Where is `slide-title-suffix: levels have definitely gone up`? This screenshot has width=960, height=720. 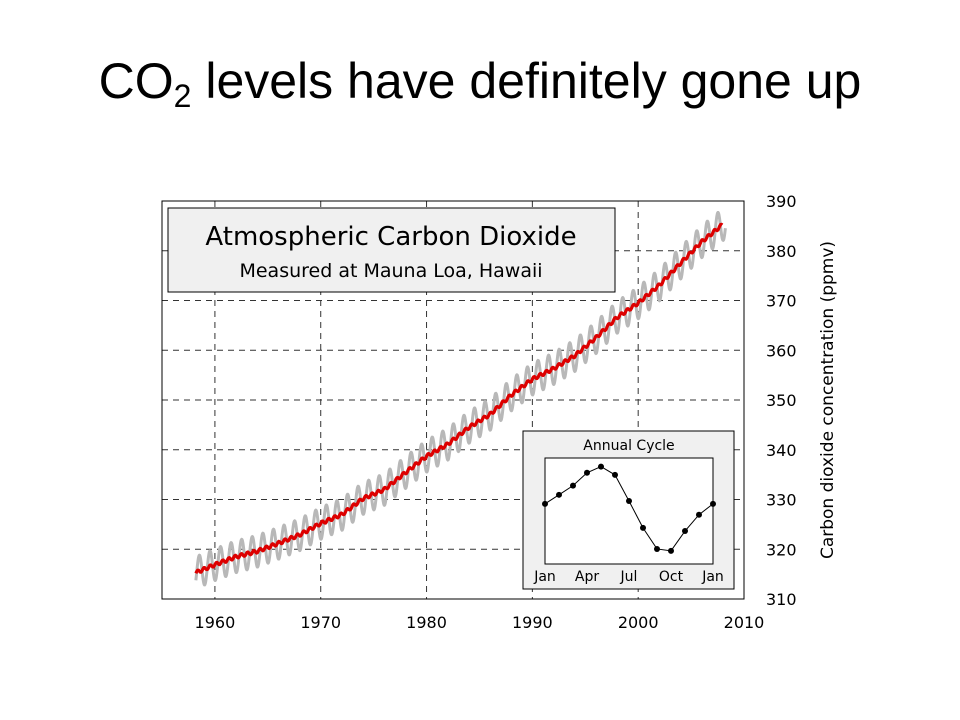 slide-title-suffix: levels have definitely gone up is located at coordinates (526, 81).